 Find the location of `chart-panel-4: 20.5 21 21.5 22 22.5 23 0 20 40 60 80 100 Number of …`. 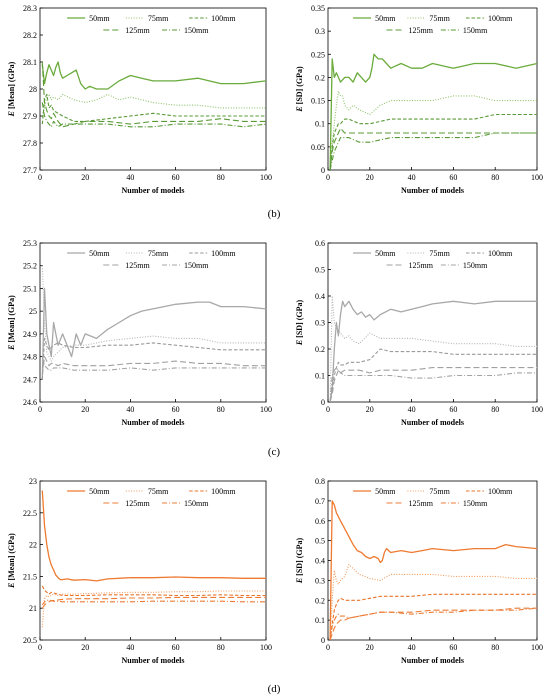

chart-panel-4: 20.5 21 21.5 22 22.5 23 0 20 40 60 80 100 Number of … is located at coordinates (139, 571).